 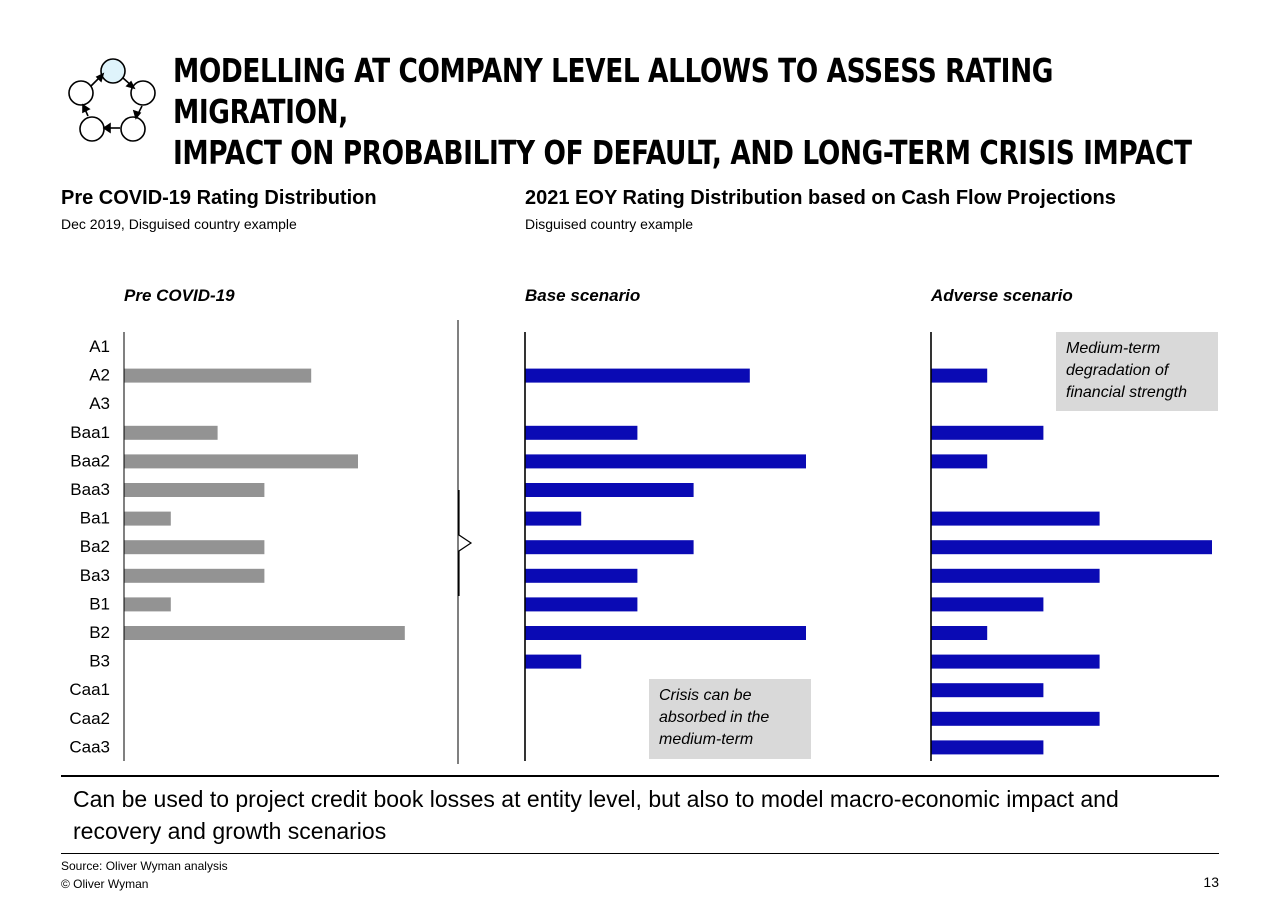 What do you see at coordinates (194, 575) in the screenshot?
I see `pre-covid-bar-ba3` at bounding box center [194, 575].